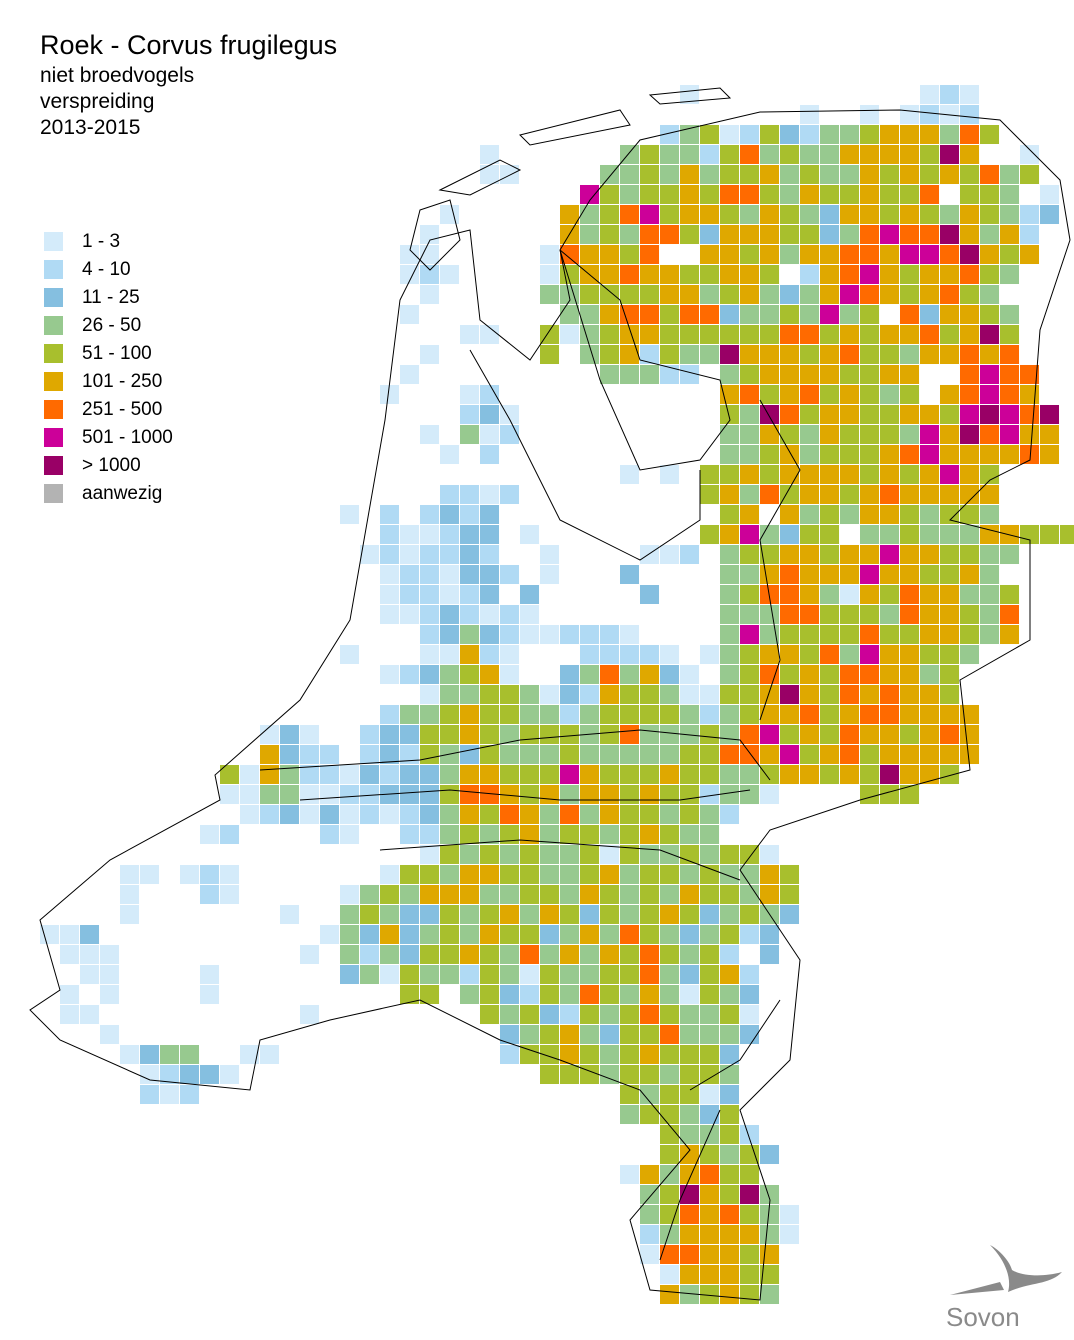 This screenshot has width=1074, height=1340. I want to click on legend-label: 26 - 50, so click(111, 325).